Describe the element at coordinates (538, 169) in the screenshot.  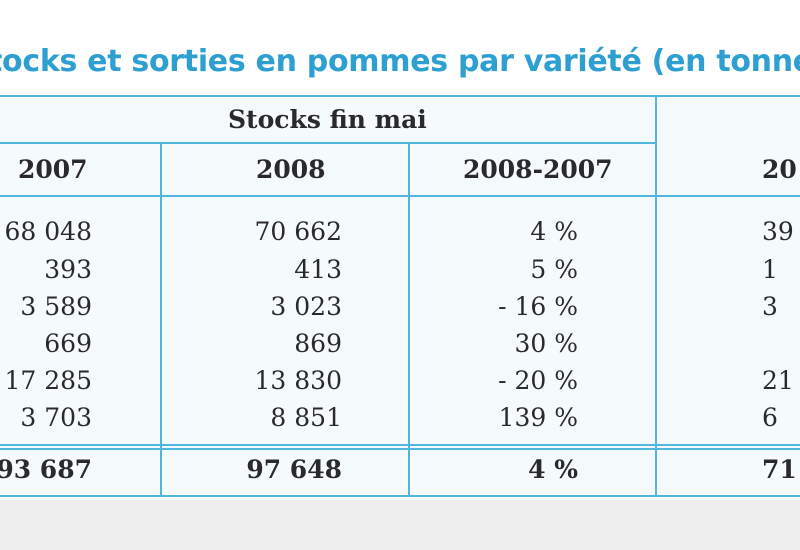
I see `header-diff: 2008-2007` at that location.